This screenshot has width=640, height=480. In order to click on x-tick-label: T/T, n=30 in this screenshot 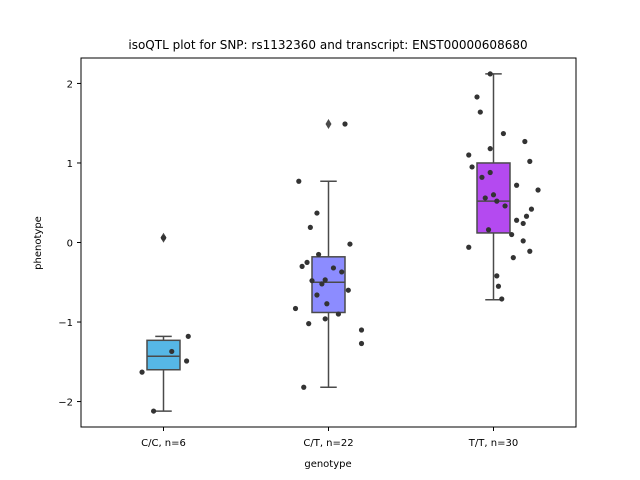, I will do `click(493, 443)`.